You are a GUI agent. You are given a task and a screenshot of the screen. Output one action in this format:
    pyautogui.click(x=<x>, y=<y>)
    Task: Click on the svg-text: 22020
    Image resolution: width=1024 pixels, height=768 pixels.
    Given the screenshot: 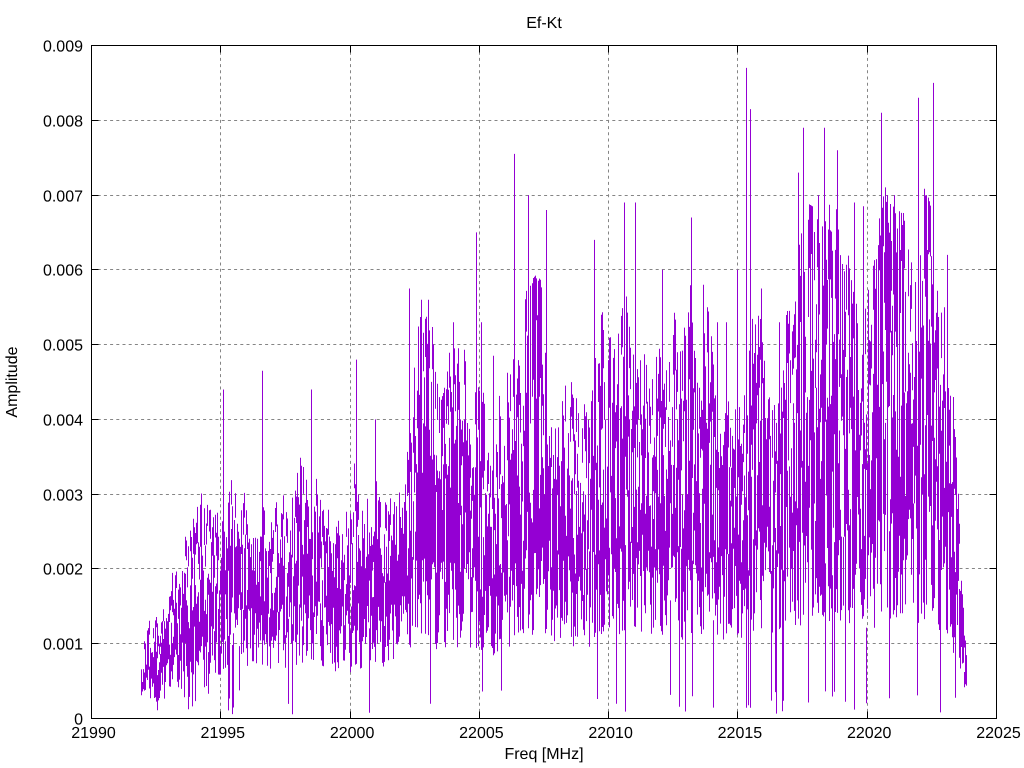 What is the action you would take?
    pyautogui.click(x=869, y=733)
    